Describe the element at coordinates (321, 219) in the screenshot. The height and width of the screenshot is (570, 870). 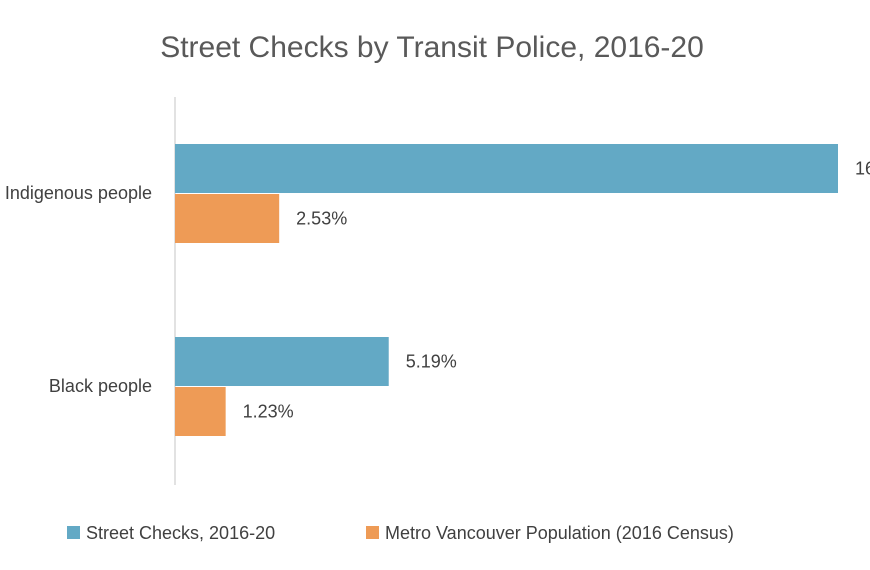
I see `data-label: 2.53%` at that location.